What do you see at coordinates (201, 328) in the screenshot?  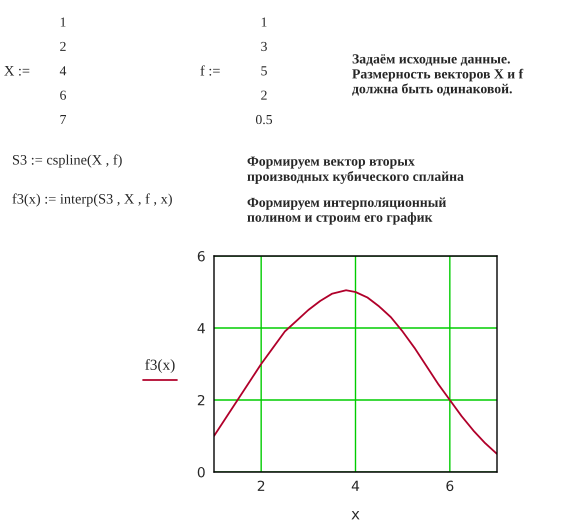 I see `y-tick-label: 4` at bounding box center [201, 328].